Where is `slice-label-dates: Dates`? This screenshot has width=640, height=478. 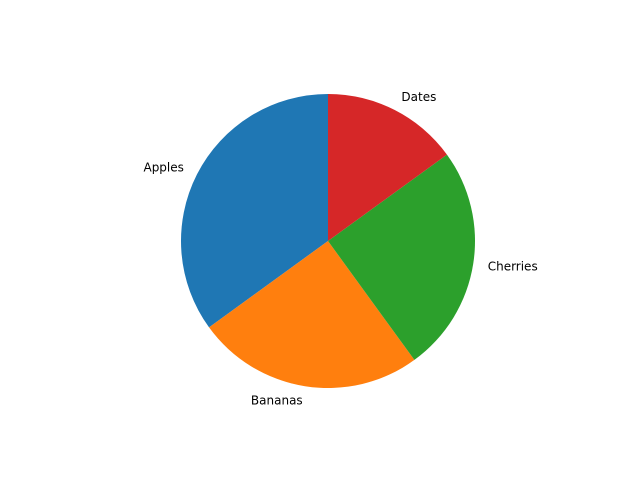
slice-label-dates: Dates is located at coordinates (418, 97).